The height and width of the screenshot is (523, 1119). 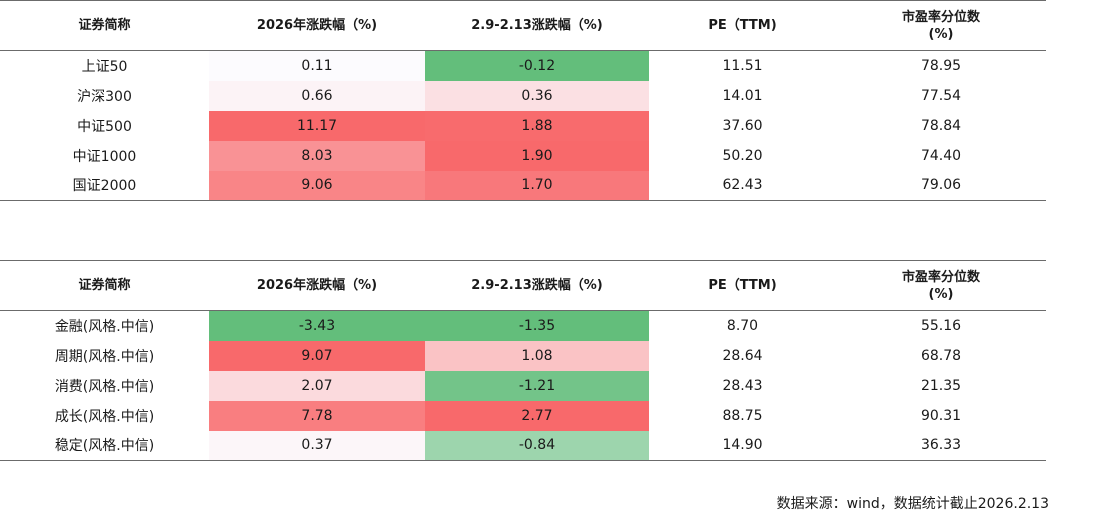 I want to click on cell-ytd-change: 11.17, so click(x=317, y=125).